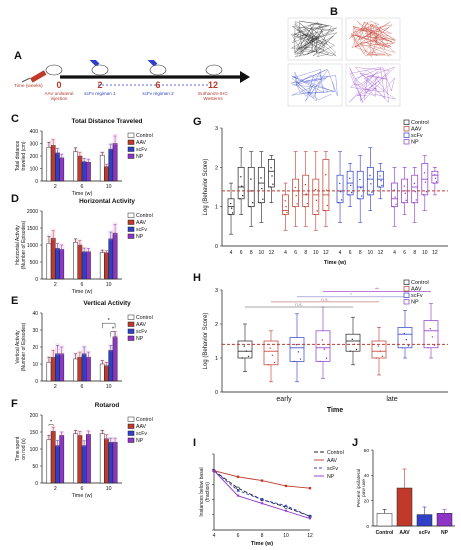 This screenshot has width=461, height=550. I want to click on chart-c-title: Total Distance Traveled, so click(107, 121).